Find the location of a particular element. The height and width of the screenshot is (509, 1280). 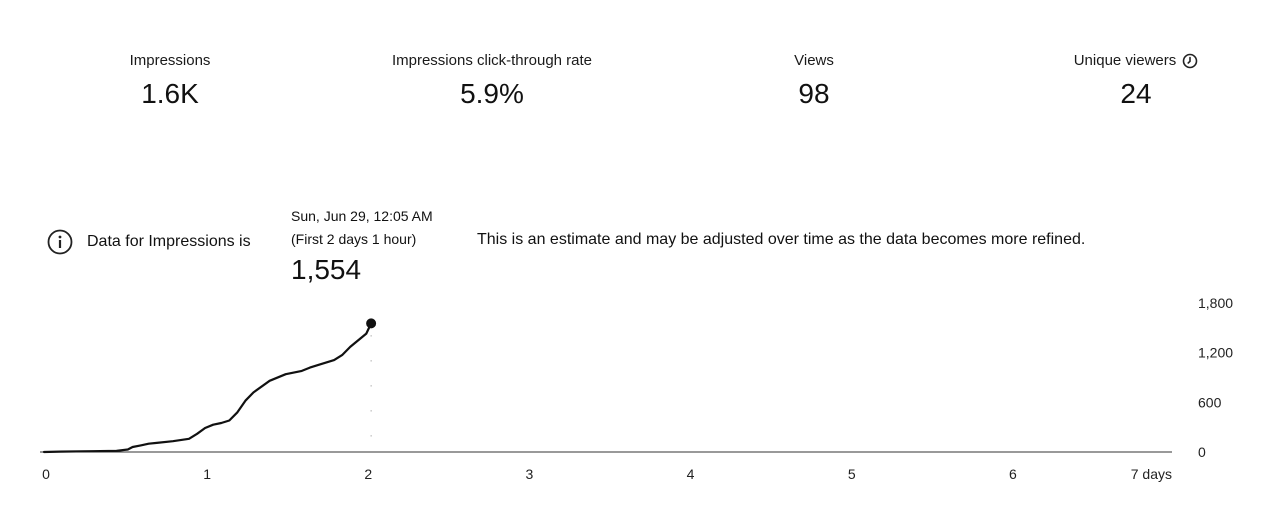

metric-unique-viewers-label: Unique viewers is located at coordinates (1125, 60).